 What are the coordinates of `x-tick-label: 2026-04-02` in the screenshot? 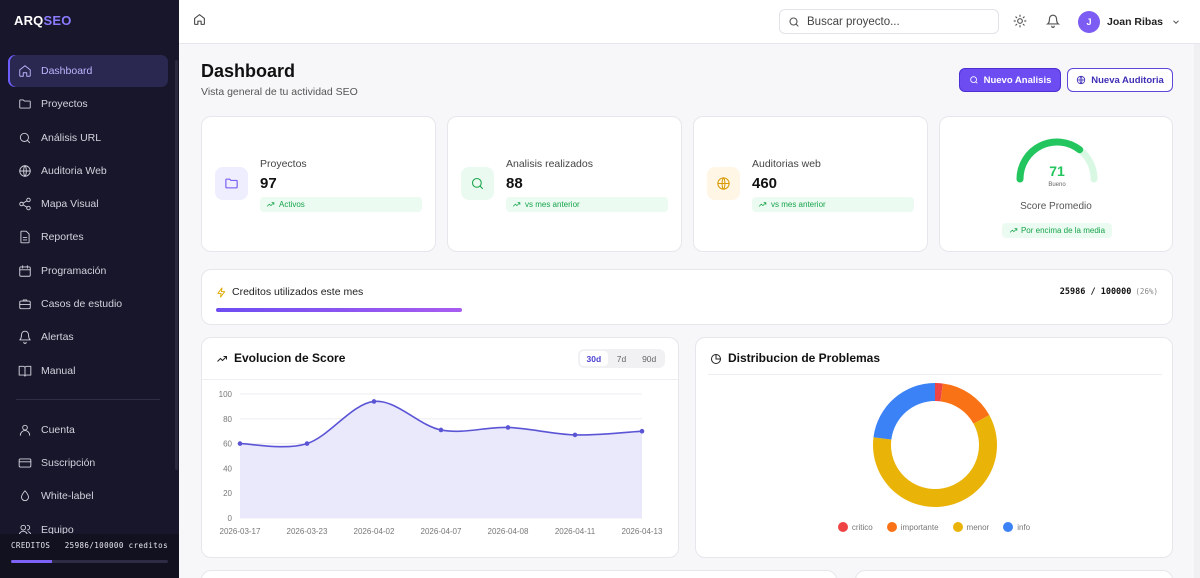 It's located at (374, 531).